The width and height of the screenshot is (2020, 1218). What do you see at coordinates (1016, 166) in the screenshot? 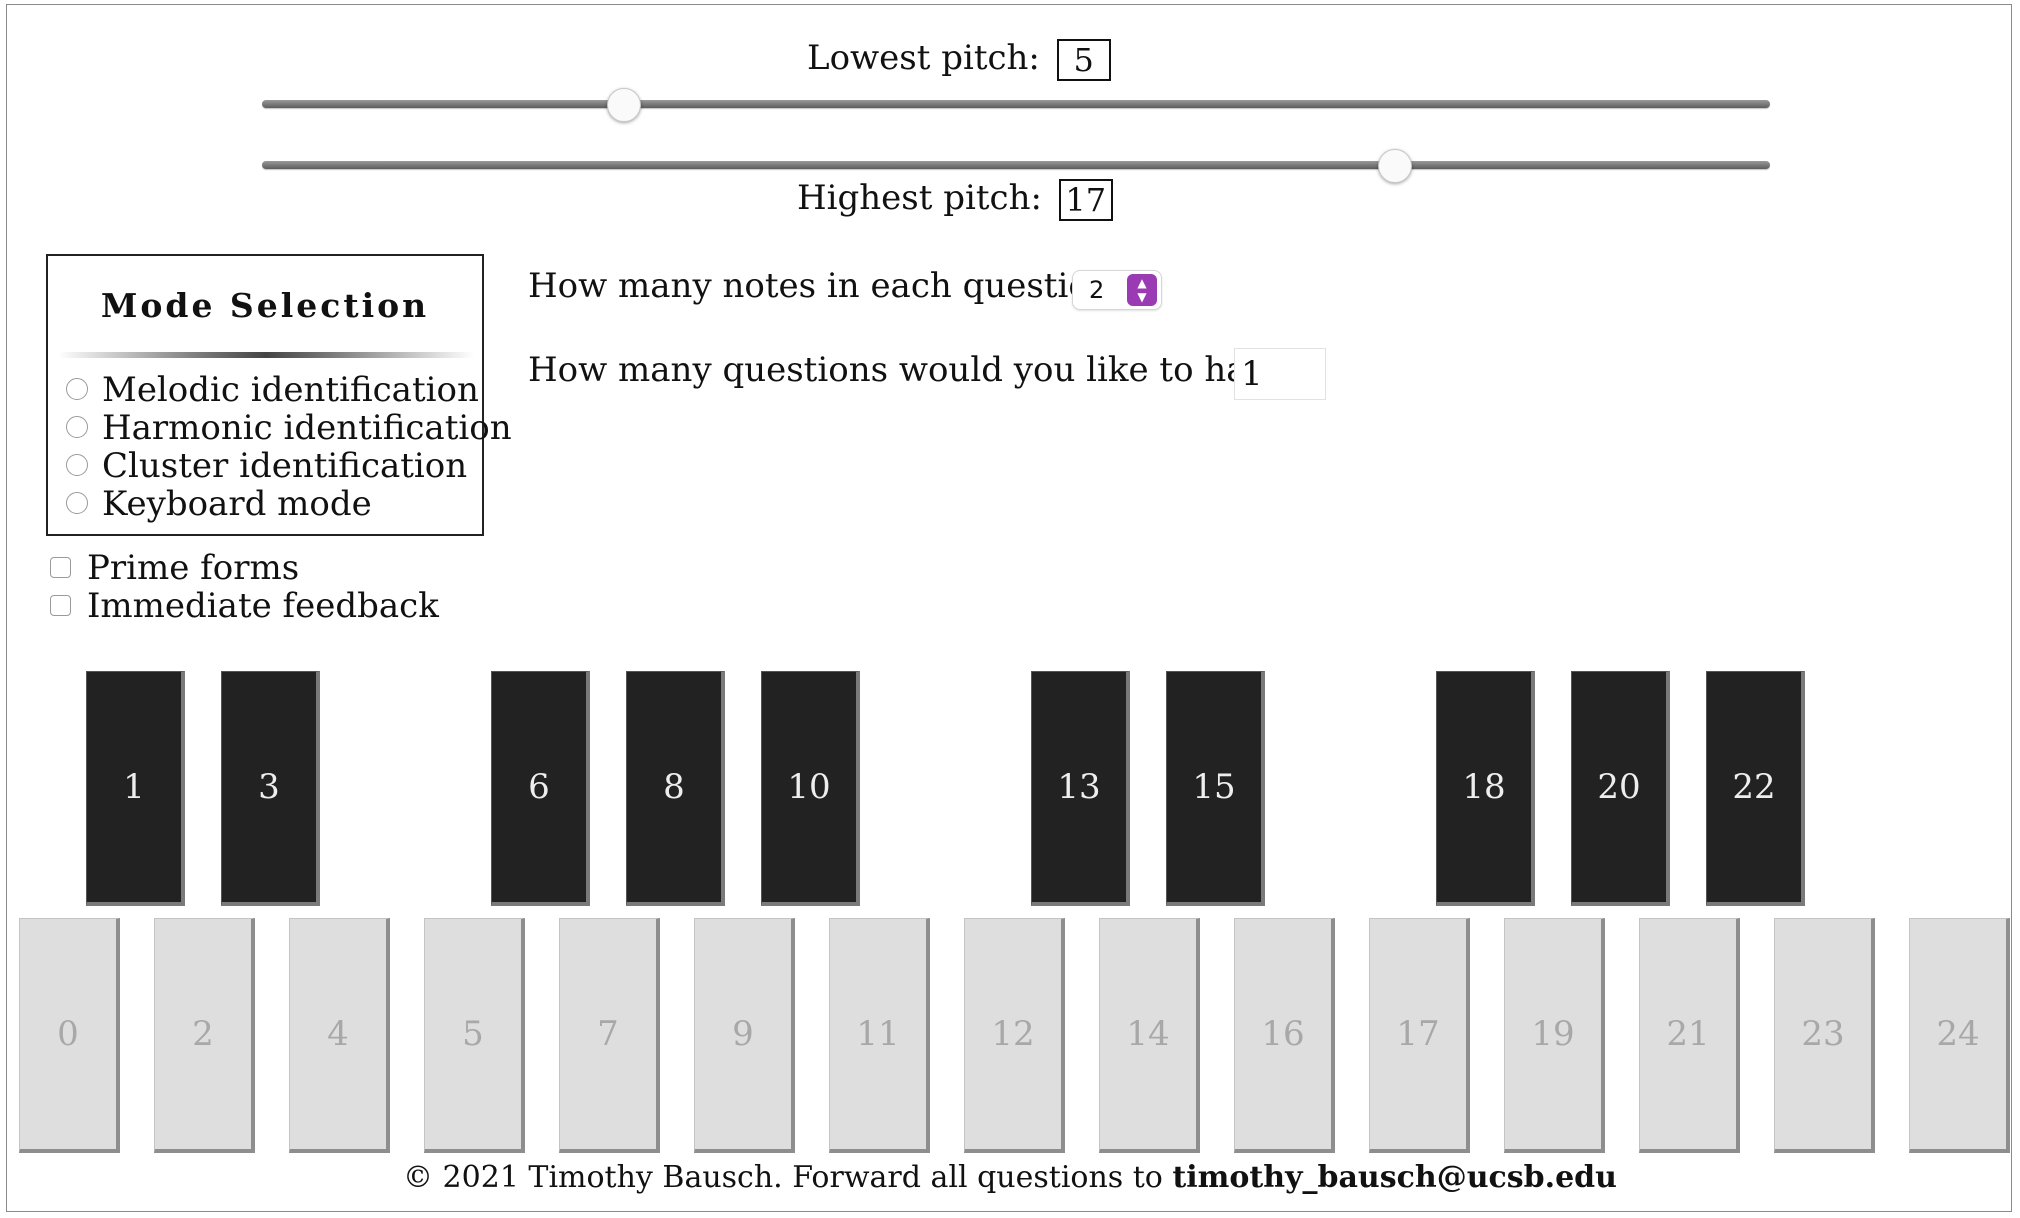
I see `highest-pitch-slider` at bounding box center [1016, 166].